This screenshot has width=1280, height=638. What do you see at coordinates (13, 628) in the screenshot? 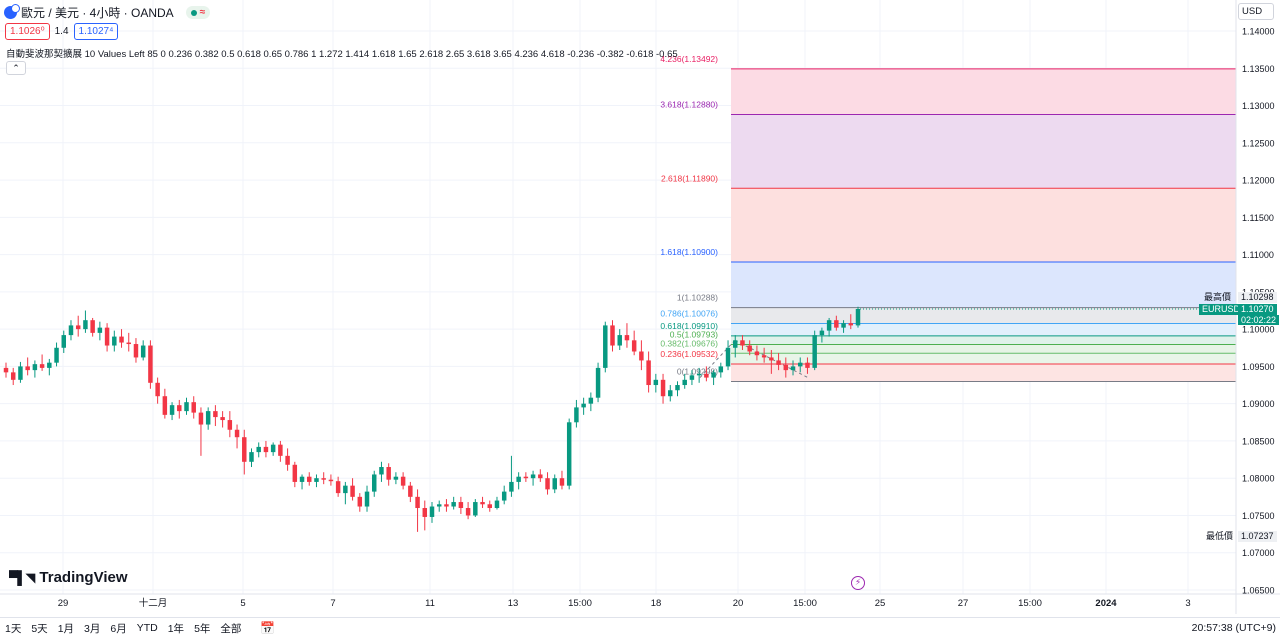
I see `range-1d: 1天` at bounding box center [13, 628].